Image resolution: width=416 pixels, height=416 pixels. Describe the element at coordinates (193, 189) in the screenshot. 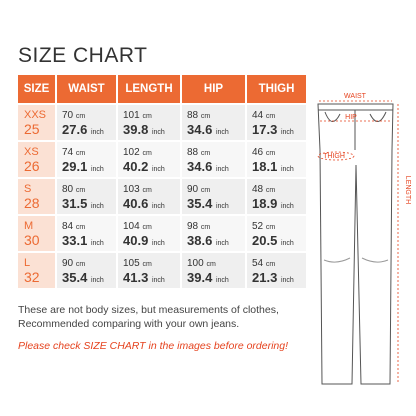

I see `cm-number: 90` at that location.